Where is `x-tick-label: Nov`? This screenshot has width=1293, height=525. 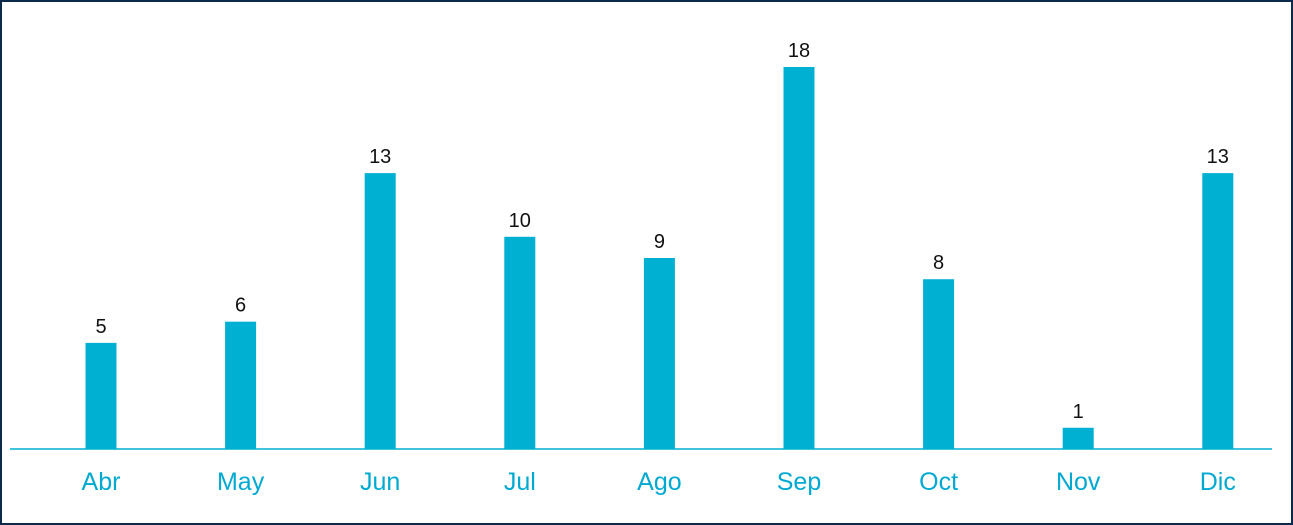 x-tick-label: Nov is located at coordinates (1078, 482).